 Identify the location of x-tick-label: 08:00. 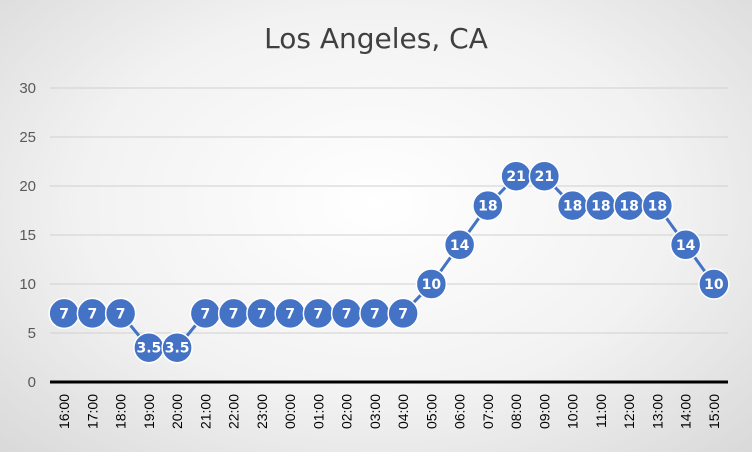
(516, 411).